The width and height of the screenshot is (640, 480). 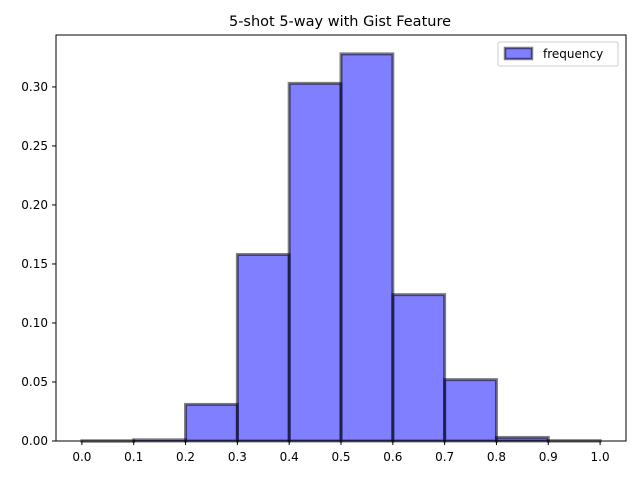 I want to click on x-tick-label: 1.0, so click(x=600, y=457).